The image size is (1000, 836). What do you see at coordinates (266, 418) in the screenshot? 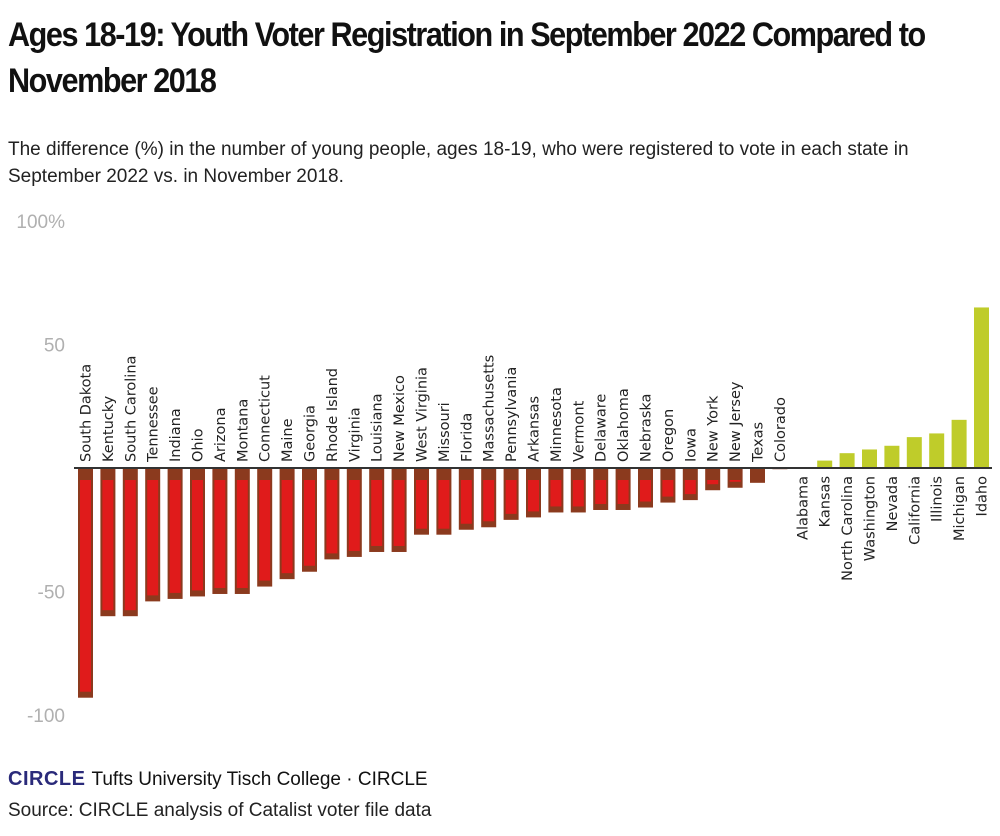
I see `category-label: Connecticut` at bounding box center [266, 418].